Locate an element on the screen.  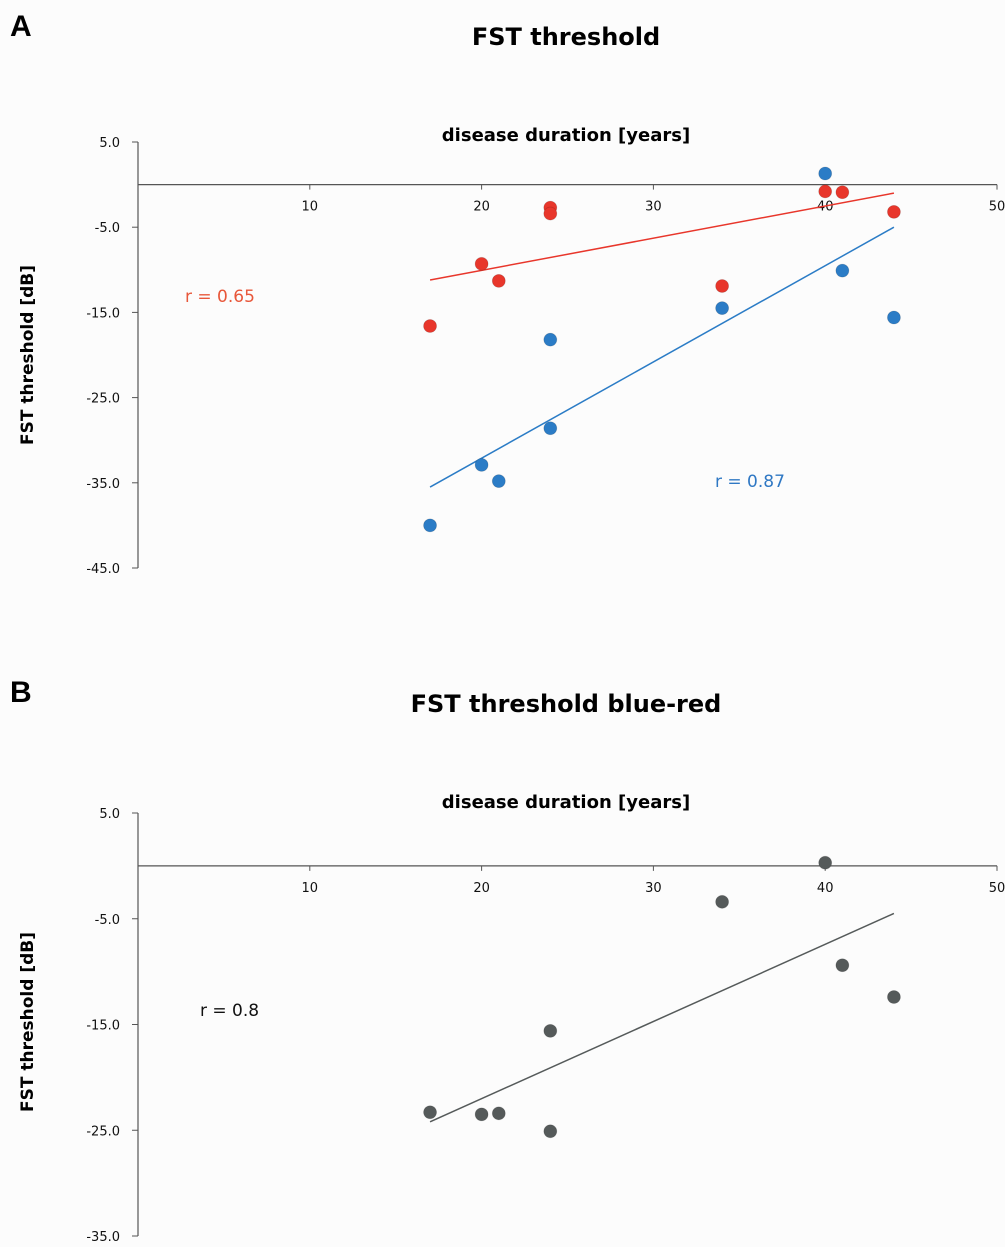
panel-b-y-tick-label: -5.0 is located at coordinates (107, 920).